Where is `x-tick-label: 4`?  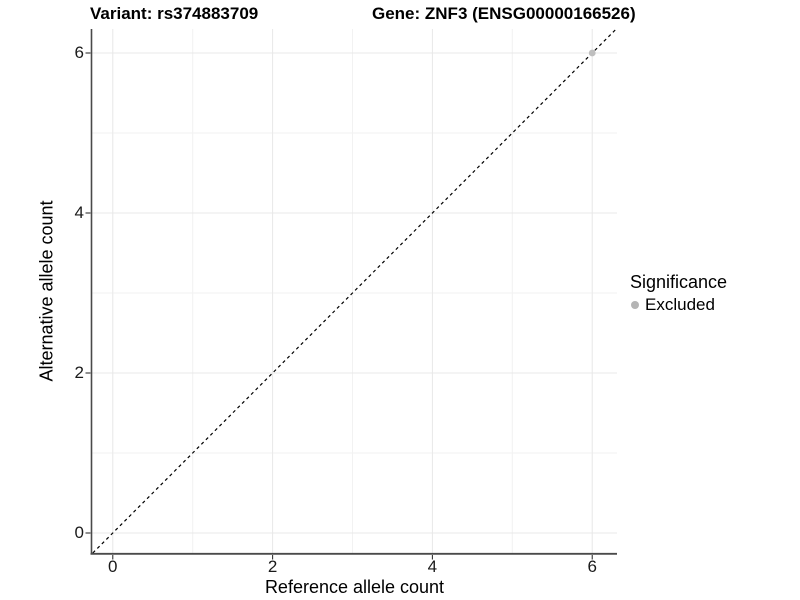 x-tick-label: 4 is located at coordinates (432, 566).